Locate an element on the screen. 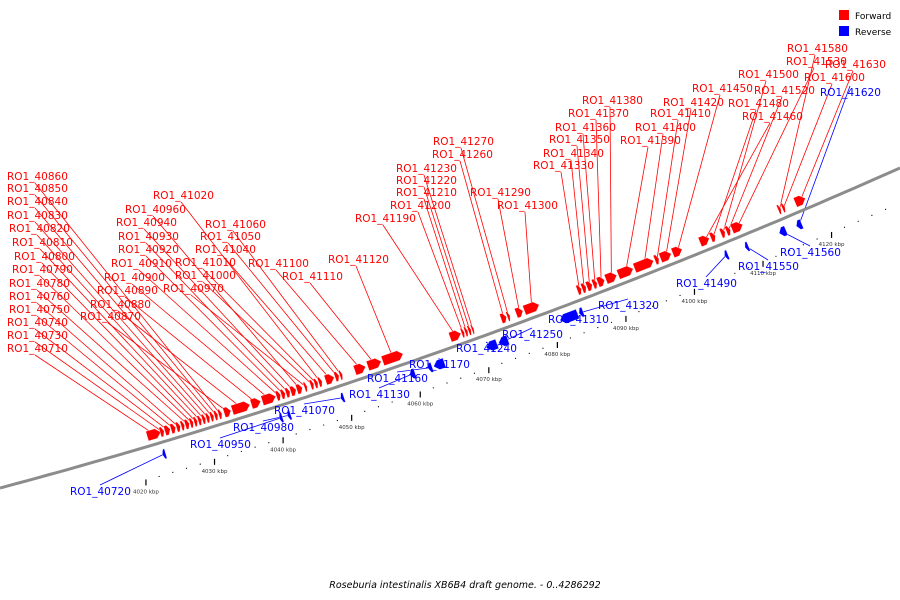 Image resolution: width=900 pixels, height=600 pixels. gene-label-ro1-40790: RO1_40790 is located at coordinates (42, 270).